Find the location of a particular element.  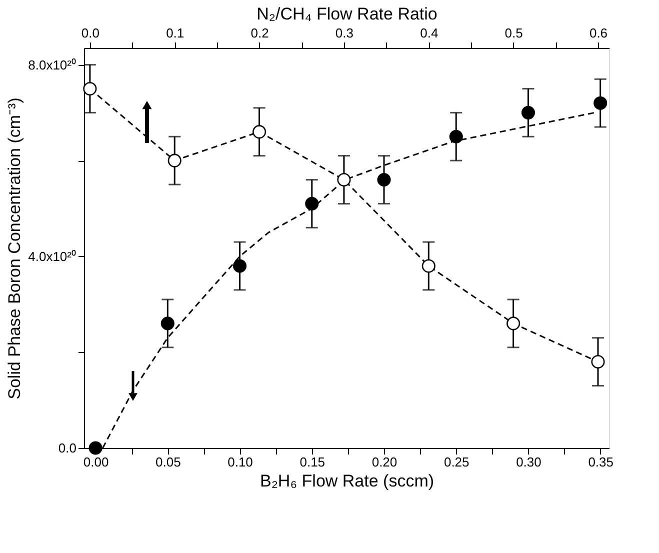

x-tick-label: 0.20 is located at coordinates (385, 462).